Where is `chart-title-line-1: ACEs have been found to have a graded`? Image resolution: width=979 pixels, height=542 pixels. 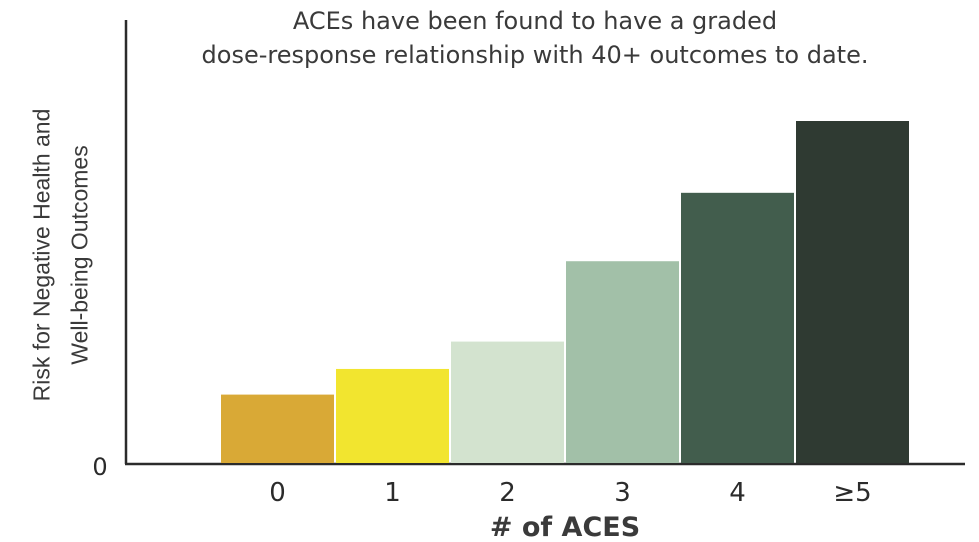 chart-title-line-1: ACEs have been found to have a graded is located at coordinates (535, 21).